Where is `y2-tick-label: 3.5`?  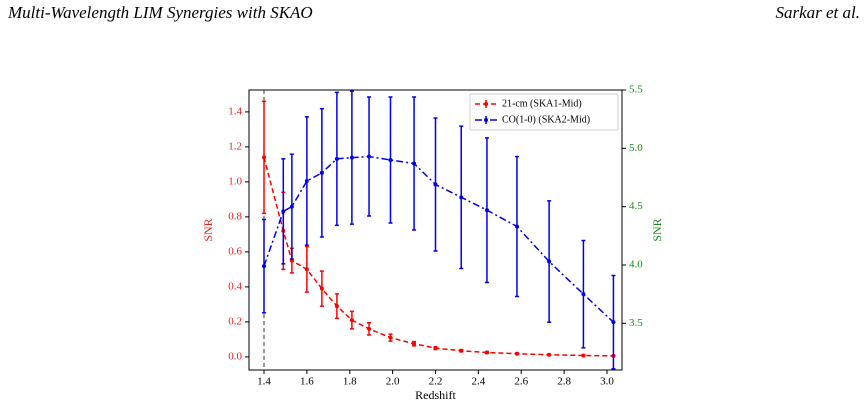
y2-tick-label: 3.5 is located at coordinates (636, 323).